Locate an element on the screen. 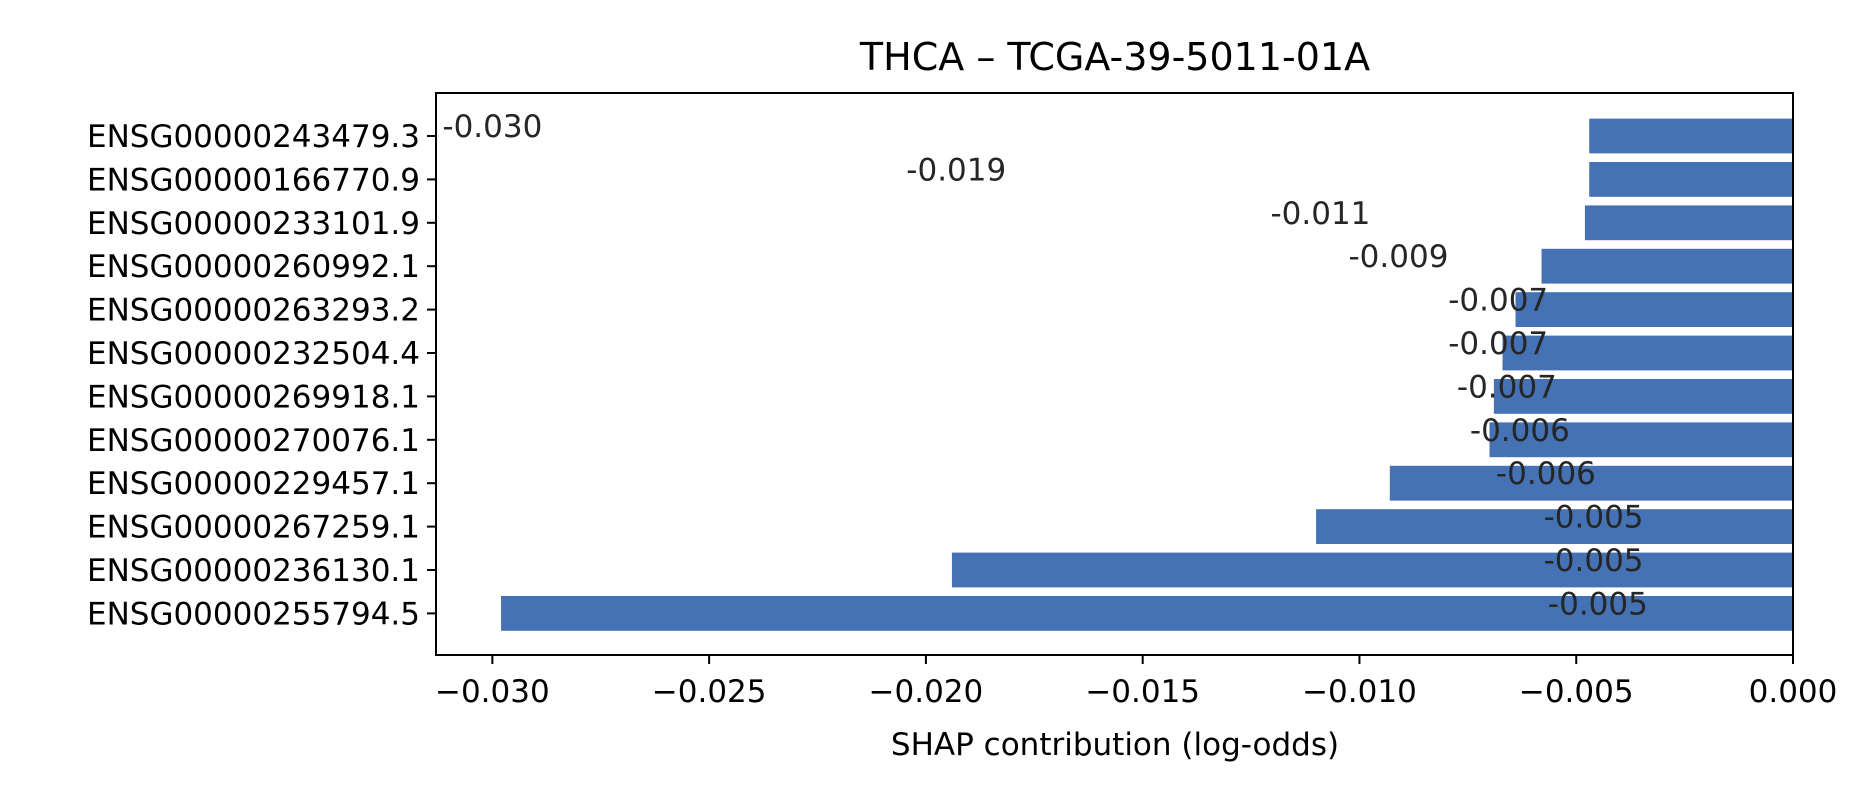 Image resolution: width=1875 pixels, height=800 pixels. y-tick-label: ENSG00000243479.3 is located at coordinates (253, 137).